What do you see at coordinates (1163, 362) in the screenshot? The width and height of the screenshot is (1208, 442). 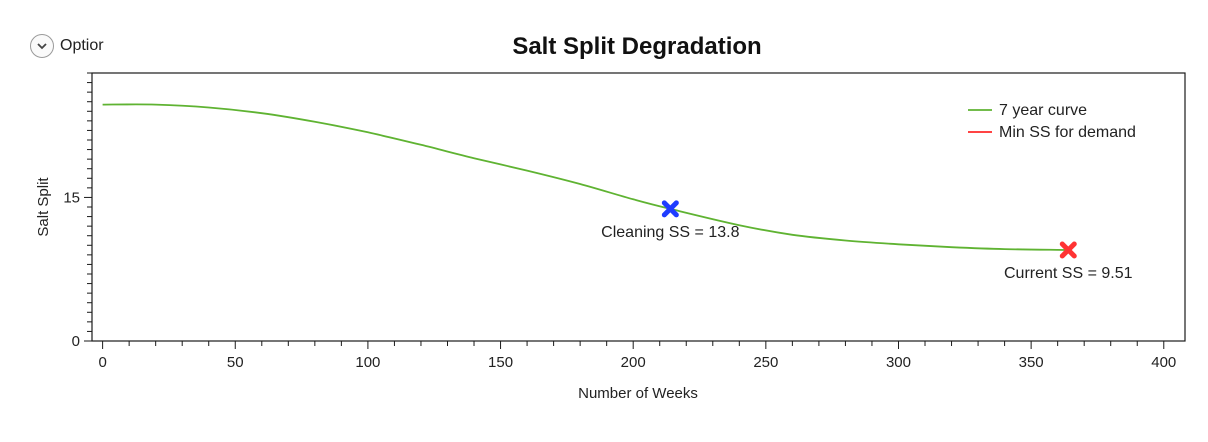 I see `x-tick-label: 400` at bounding box center [1163, 362].